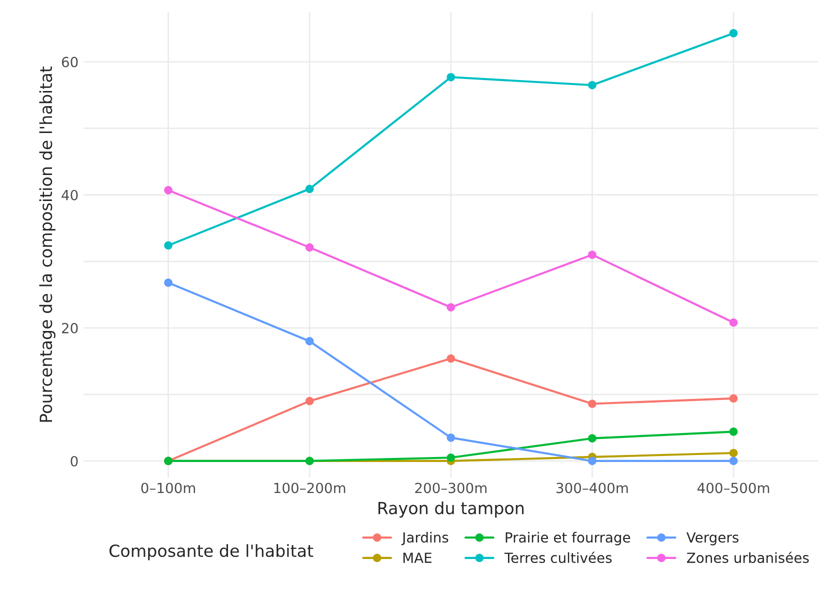 The image size is (835, 597). What do you see at coordinates (568, 539) in the screenshot?
I see `legend-label: Prairie et fourrage` at bounding box center [568, 539].